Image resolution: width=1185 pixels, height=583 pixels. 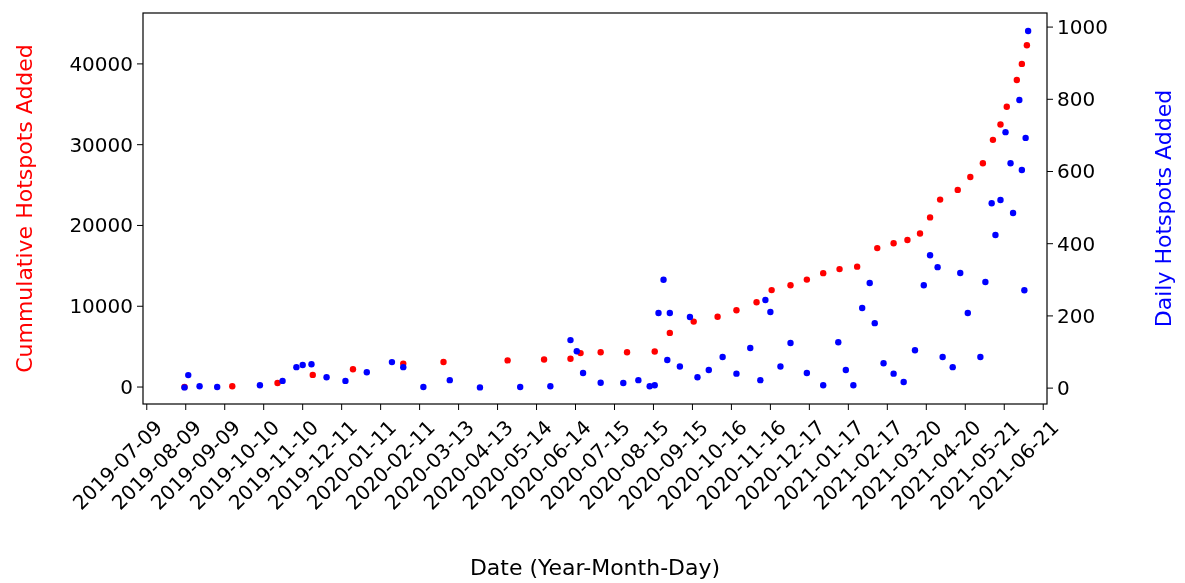 I want to click on y-tick-label: 0, so click(x=126, y=387).